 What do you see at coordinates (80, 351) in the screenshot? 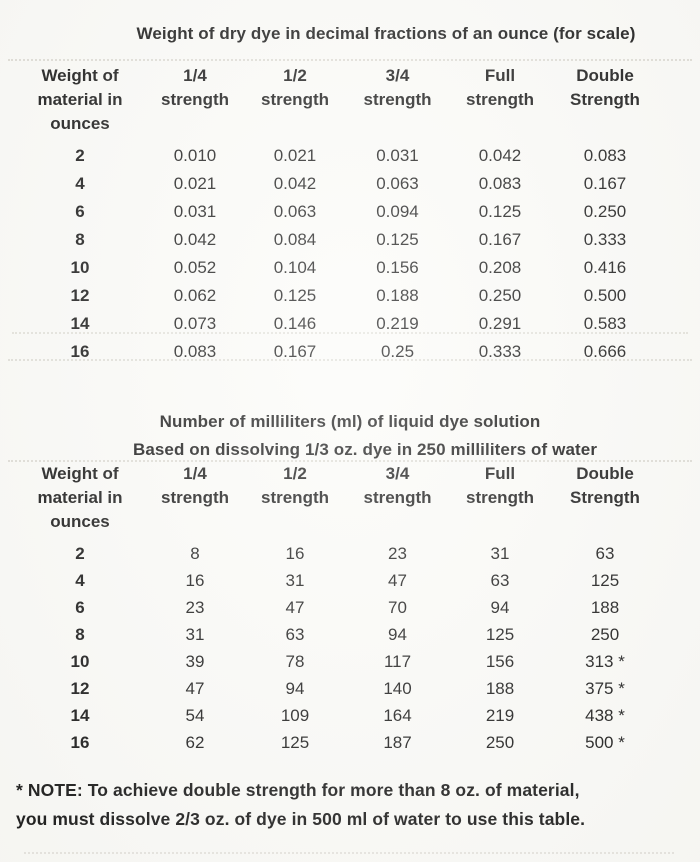
I see `row-label-cell: 16` at bounding box center [80, 351].